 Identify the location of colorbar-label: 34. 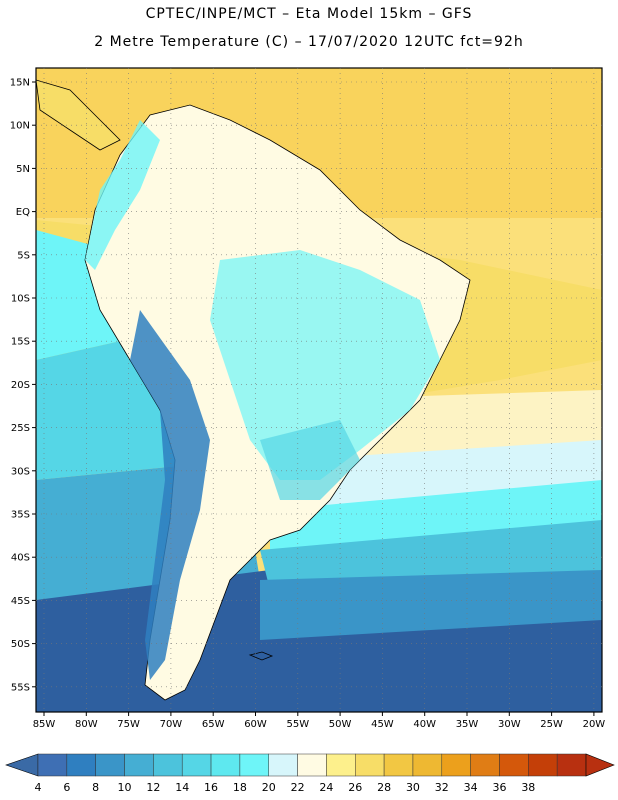
(471, 787).